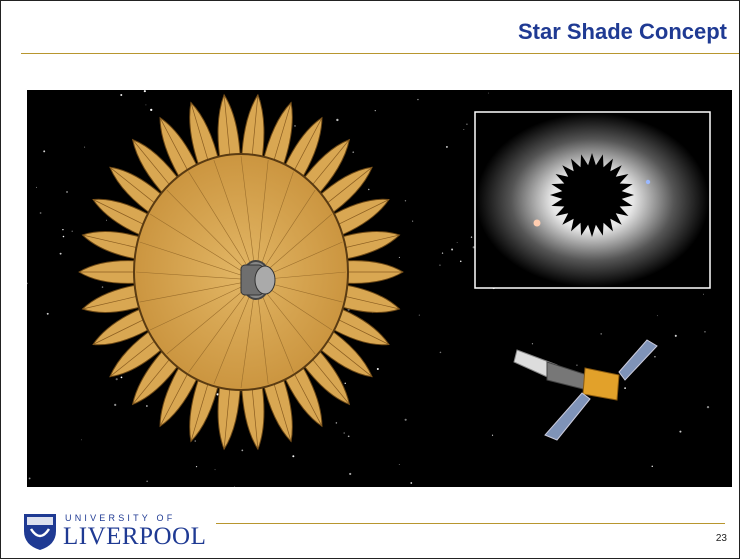  Describe the element at coordinates (135, 536) in the screenshot. I see `liverpool: LIVERPOOL` at that location.